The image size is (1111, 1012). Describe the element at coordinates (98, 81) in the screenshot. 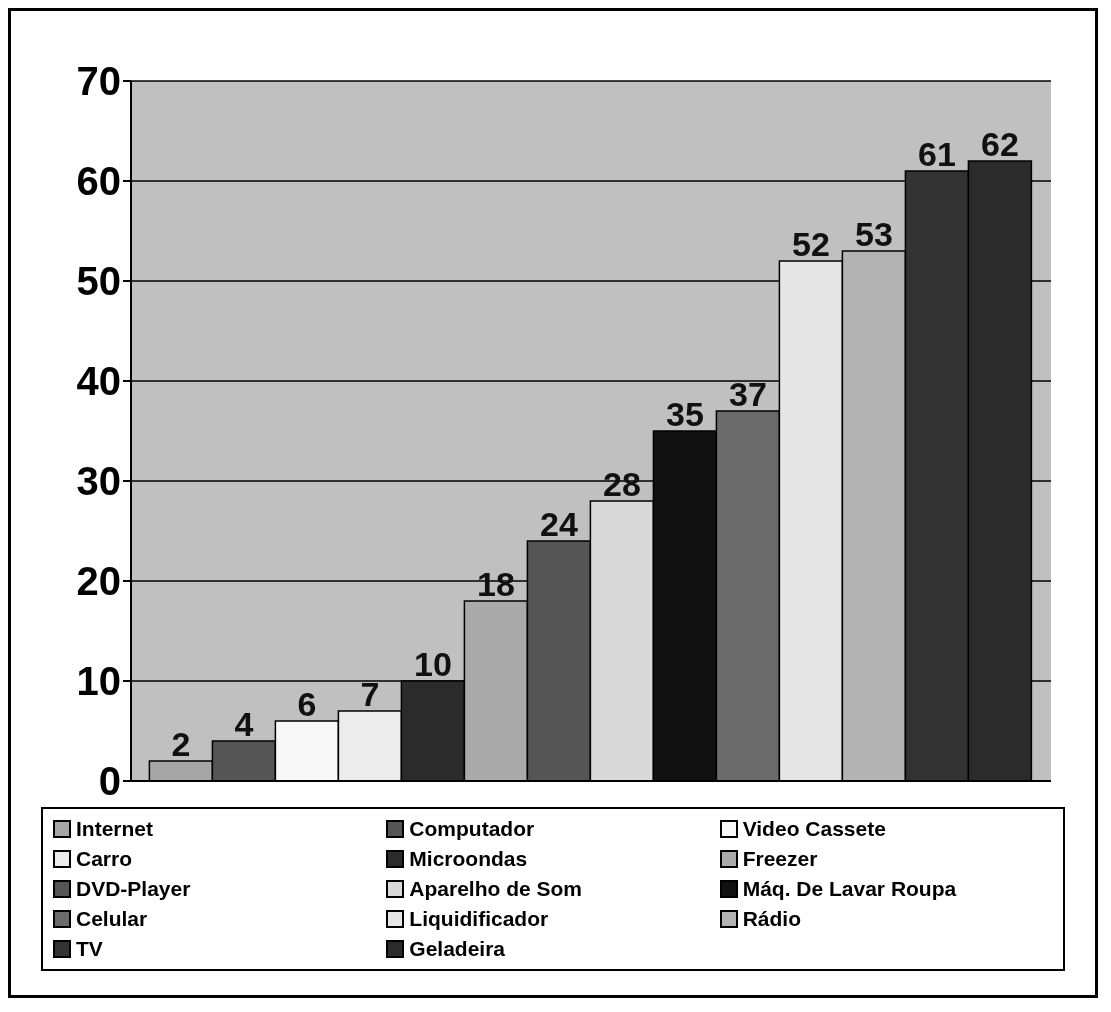

I see `y-tick-label: 70` at that location.